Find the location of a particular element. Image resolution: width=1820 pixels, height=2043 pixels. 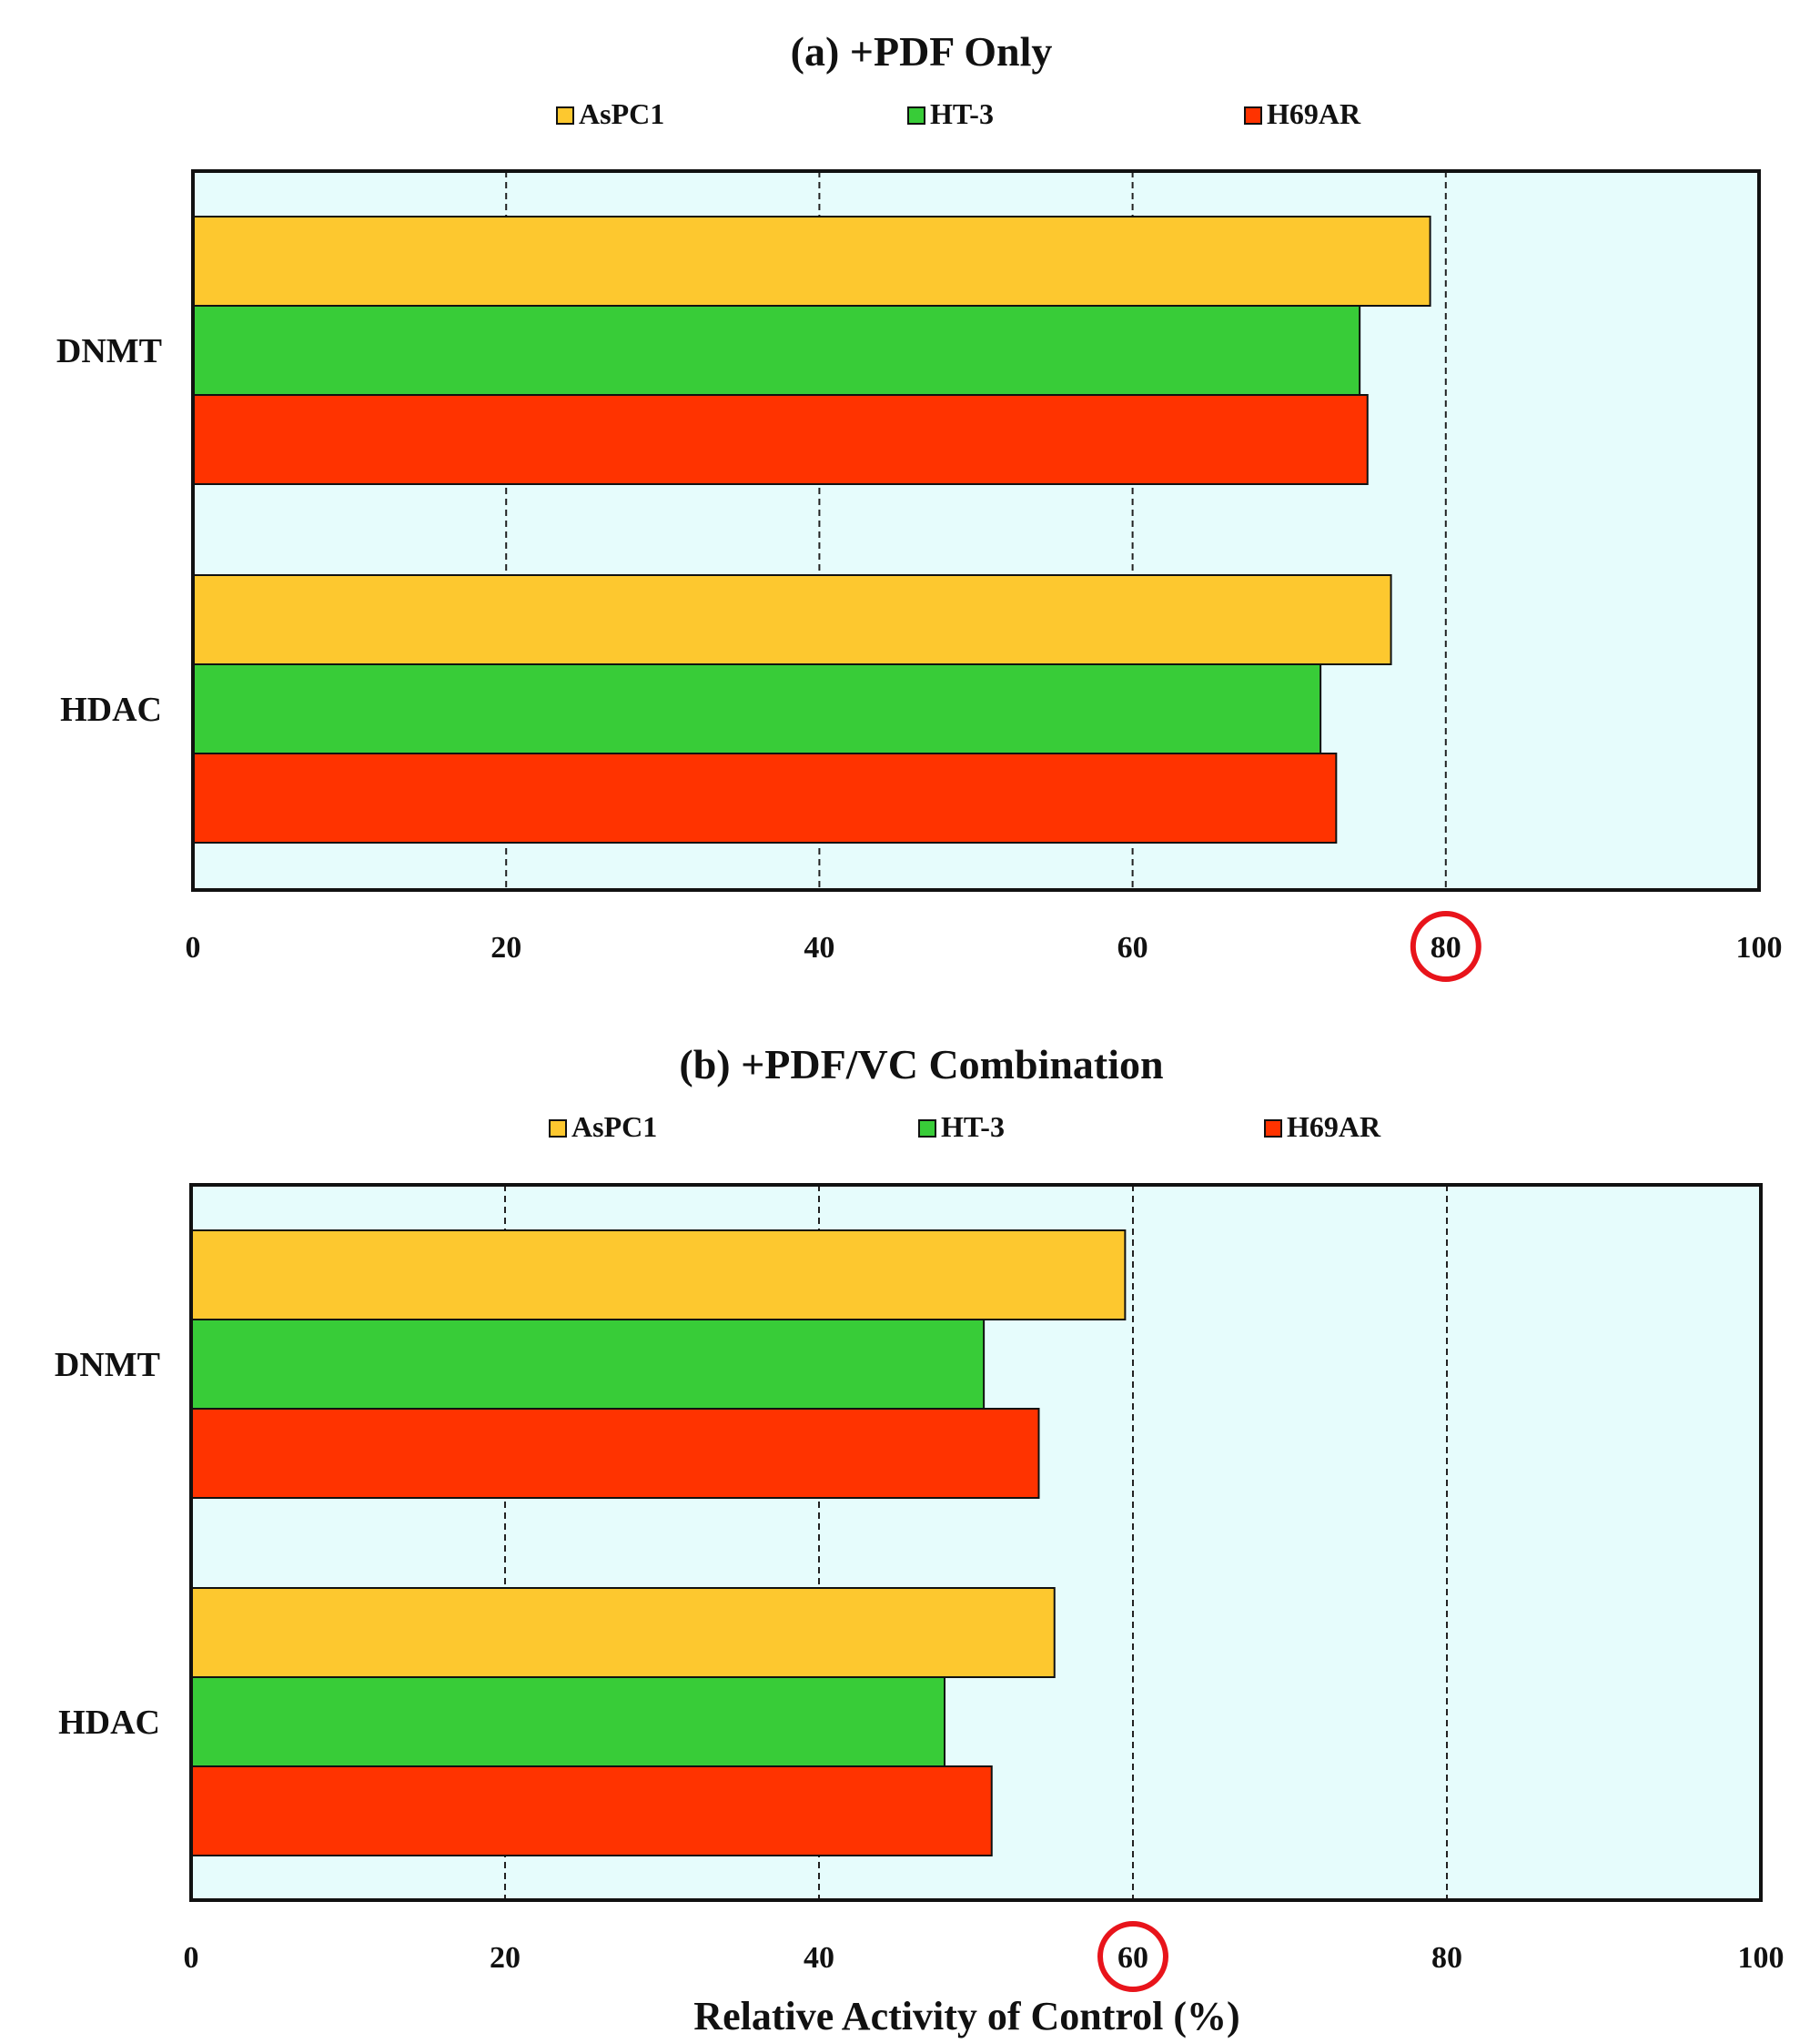

x-axis-label: Relative Activity of Control (%) is located at coordinates (966, 2016).